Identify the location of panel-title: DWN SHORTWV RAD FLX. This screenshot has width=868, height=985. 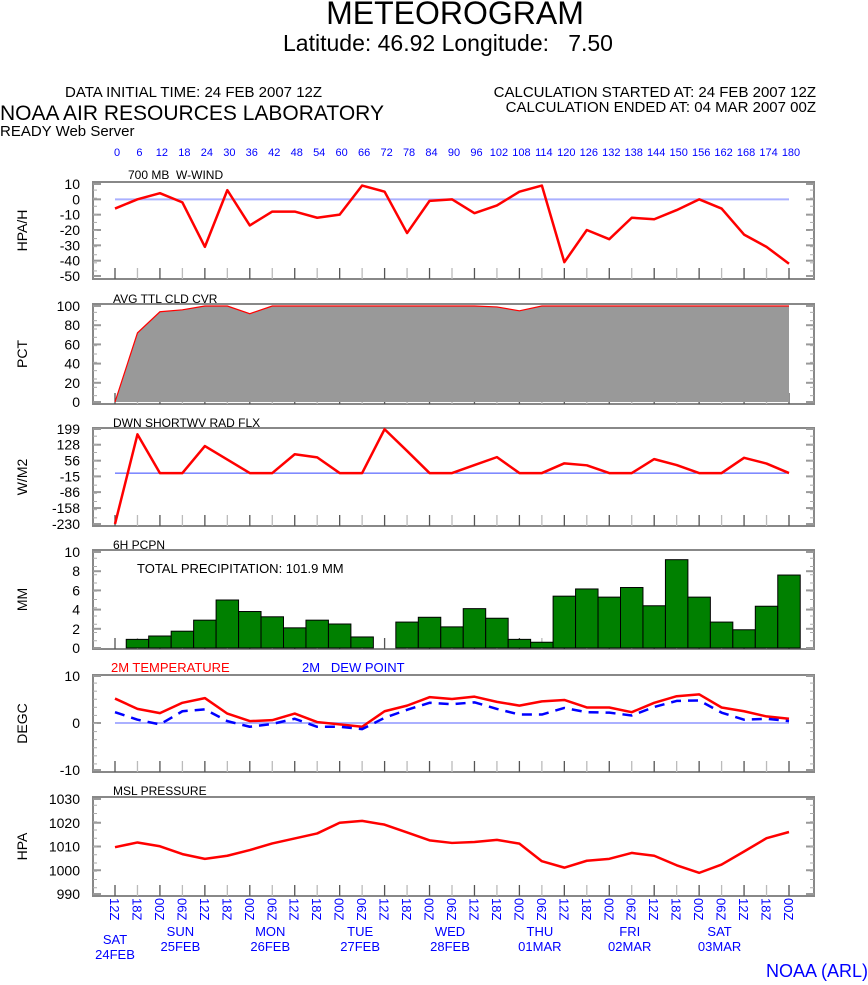
(186, 423).